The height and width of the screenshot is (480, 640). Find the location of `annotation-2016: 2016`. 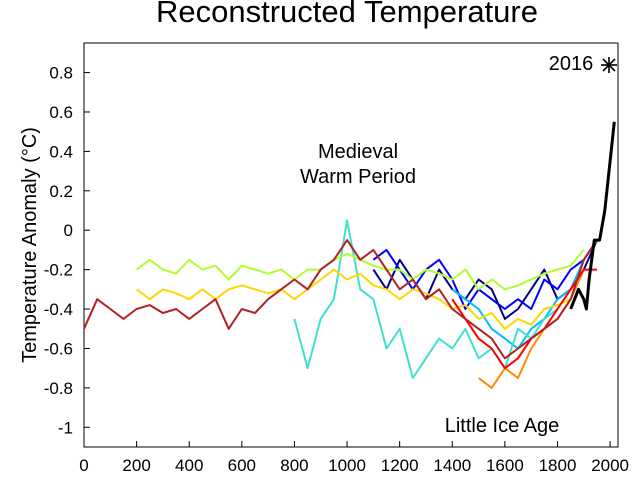

annotation-2016: 2016 is located at coordinates (571, 64).